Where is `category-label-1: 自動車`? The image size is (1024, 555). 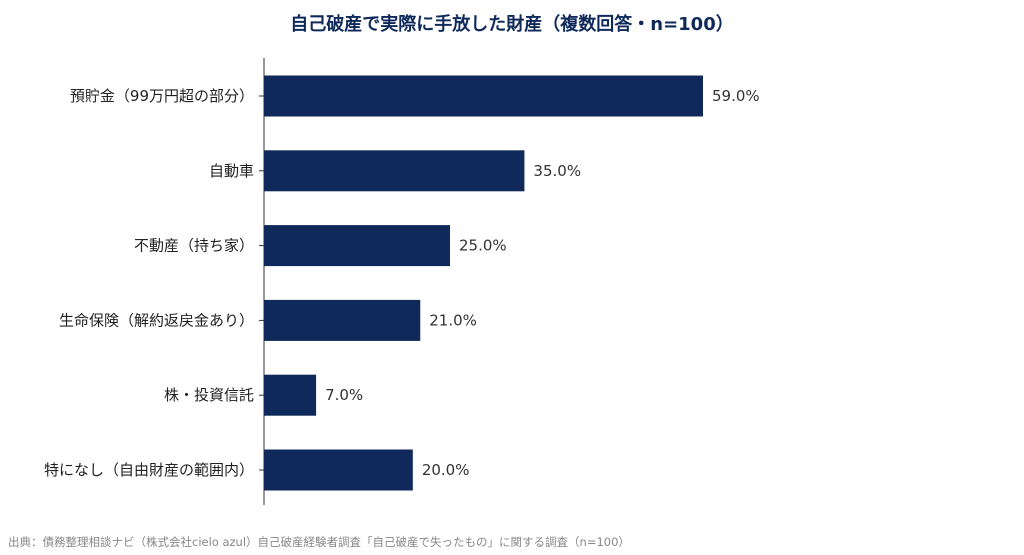
category-label-1: 自動車 is located at coordinates (231, 171).